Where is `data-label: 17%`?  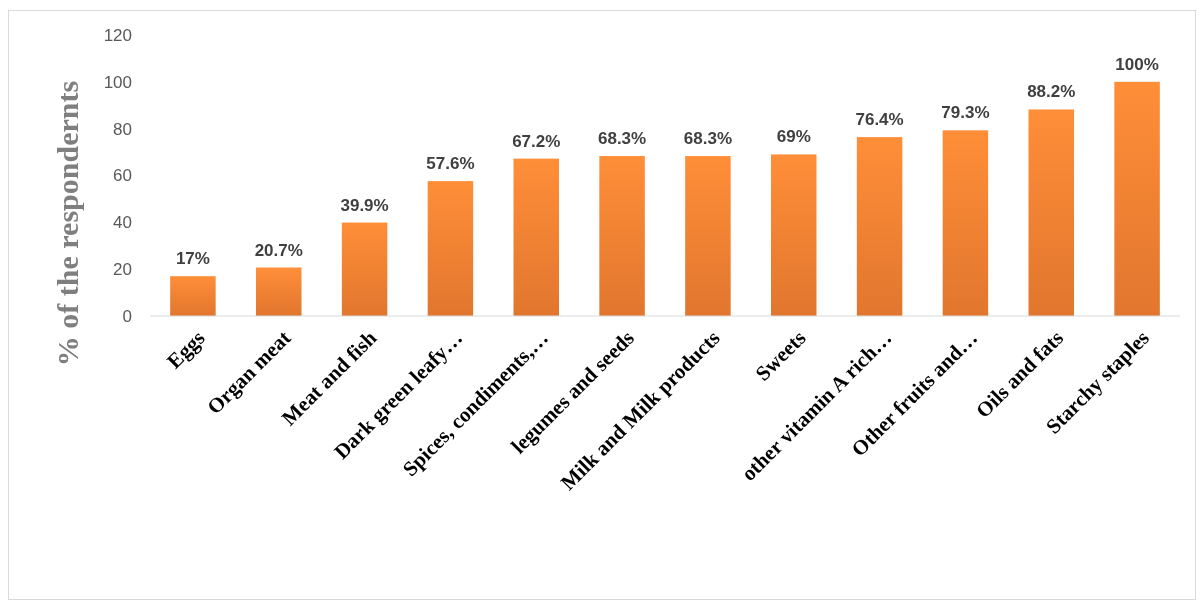 data-label: 17% is located at coordinates (192, 259).